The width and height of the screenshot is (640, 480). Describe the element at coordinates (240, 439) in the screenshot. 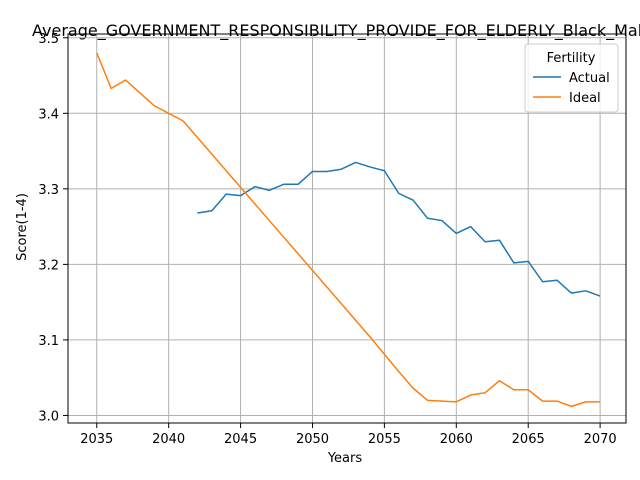

I see `x-tick-label: 2045` at that location.